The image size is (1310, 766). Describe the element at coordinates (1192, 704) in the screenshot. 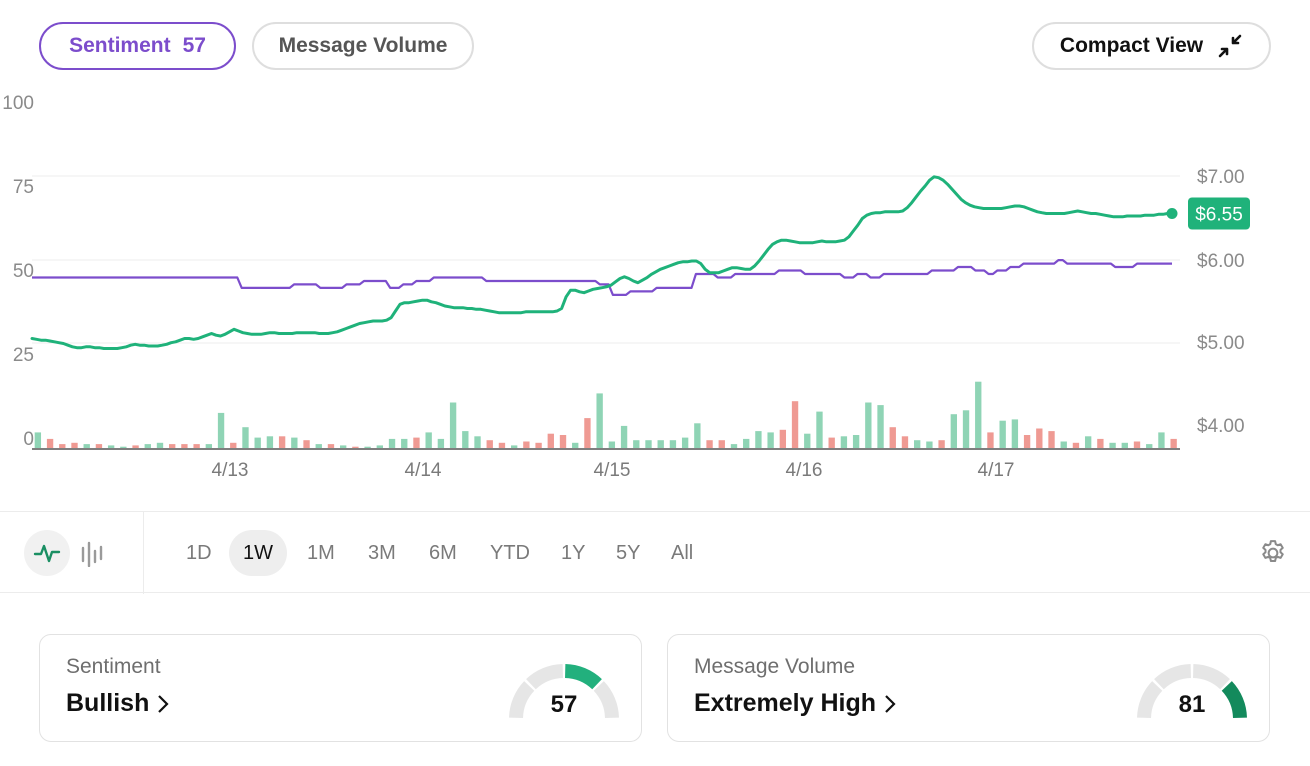

I see `message-volume-gauge-score: 81` at that location.